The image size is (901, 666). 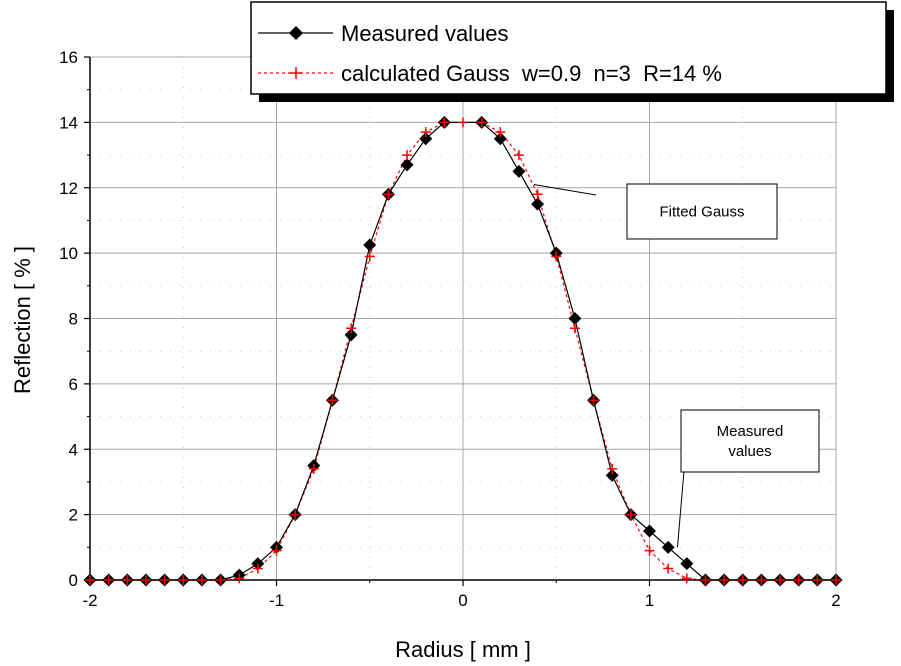 I want to click on callout-text: Fitted Gauss, so click(x=701, y=212).